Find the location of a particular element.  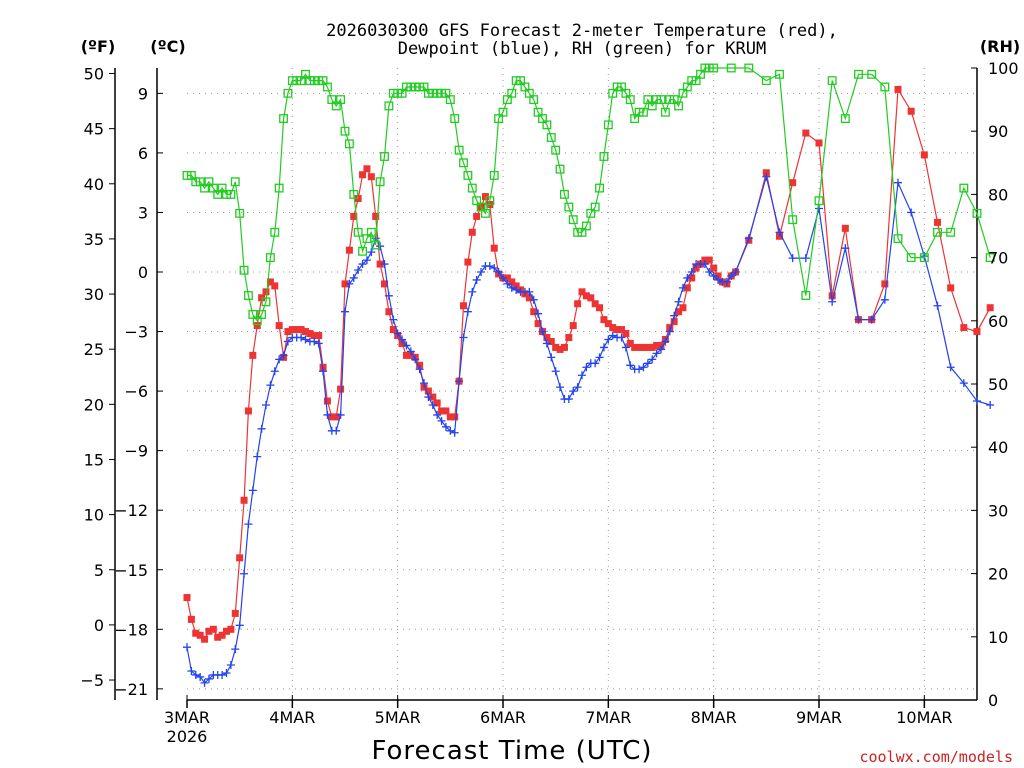

fahrenheit-tick-label: 0 is located at coordinates (99, 625).